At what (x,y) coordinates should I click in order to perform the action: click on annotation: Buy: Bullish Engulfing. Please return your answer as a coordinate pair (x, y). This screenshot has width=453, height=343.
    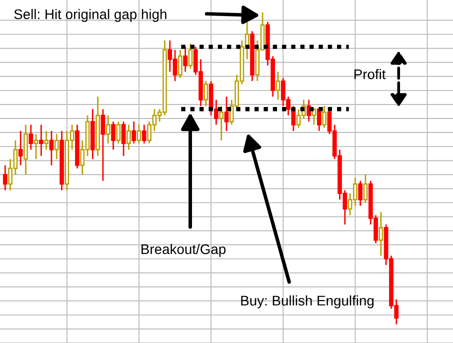
    Looking at the image, I should click on (307, 301).